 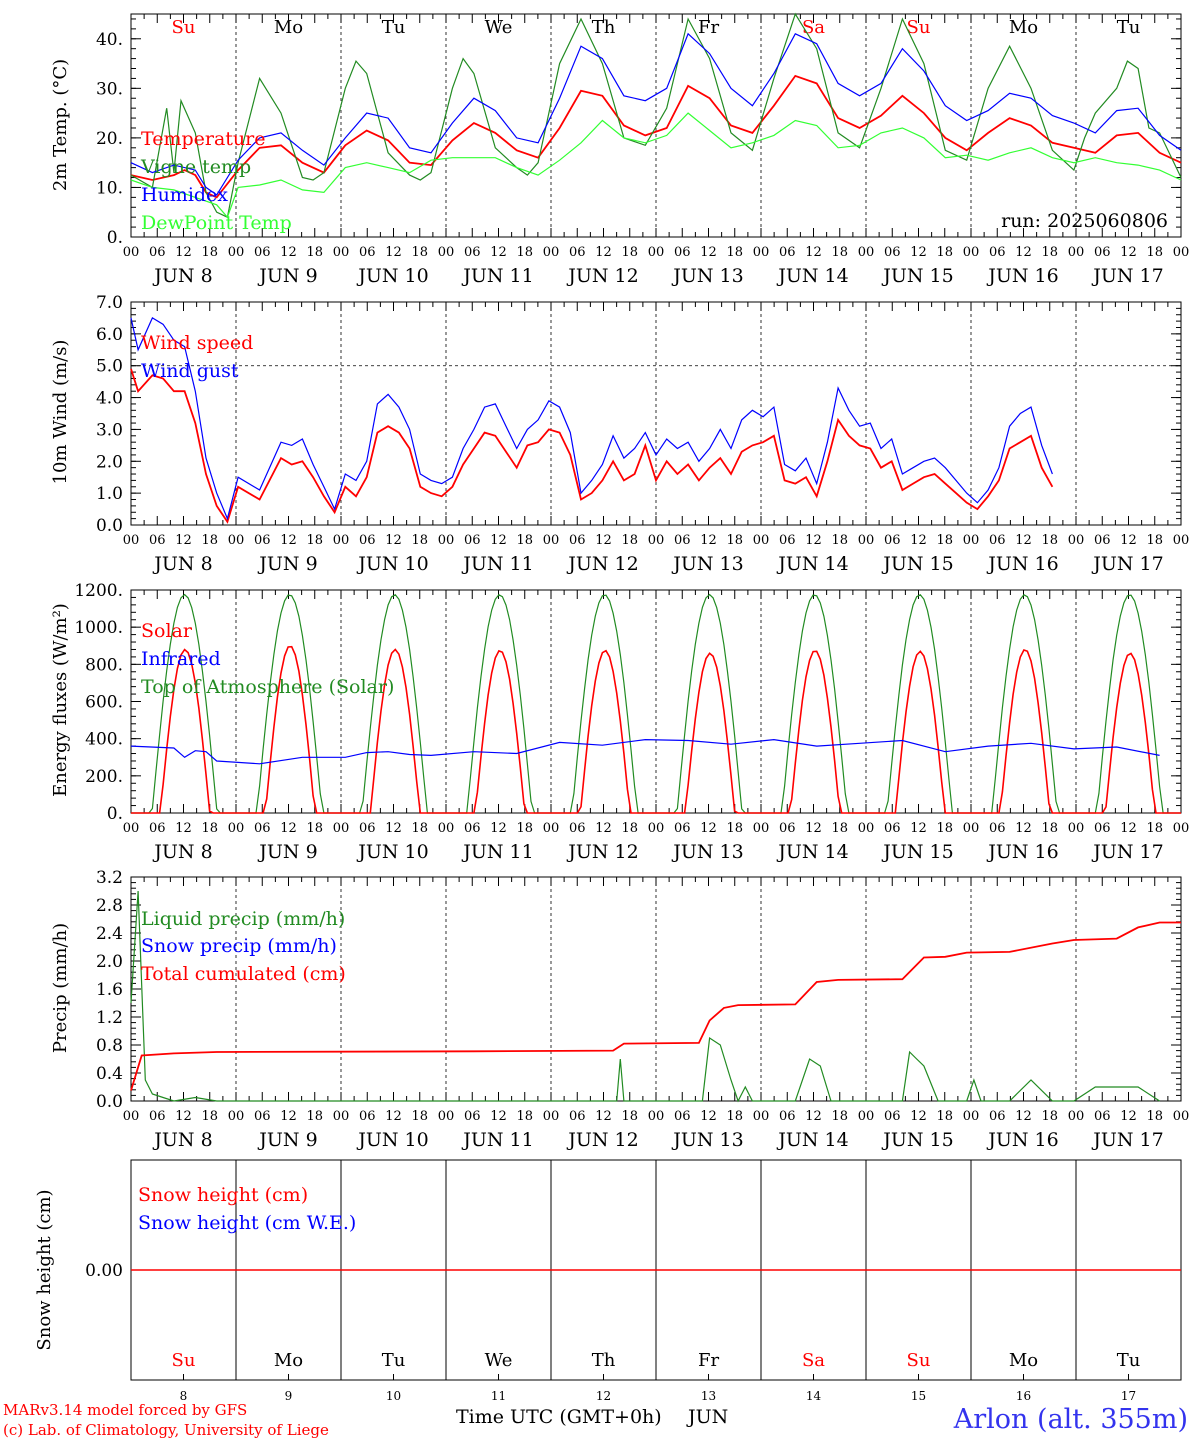 I want to click on series-wind-speed, so click(x=592, y=446).